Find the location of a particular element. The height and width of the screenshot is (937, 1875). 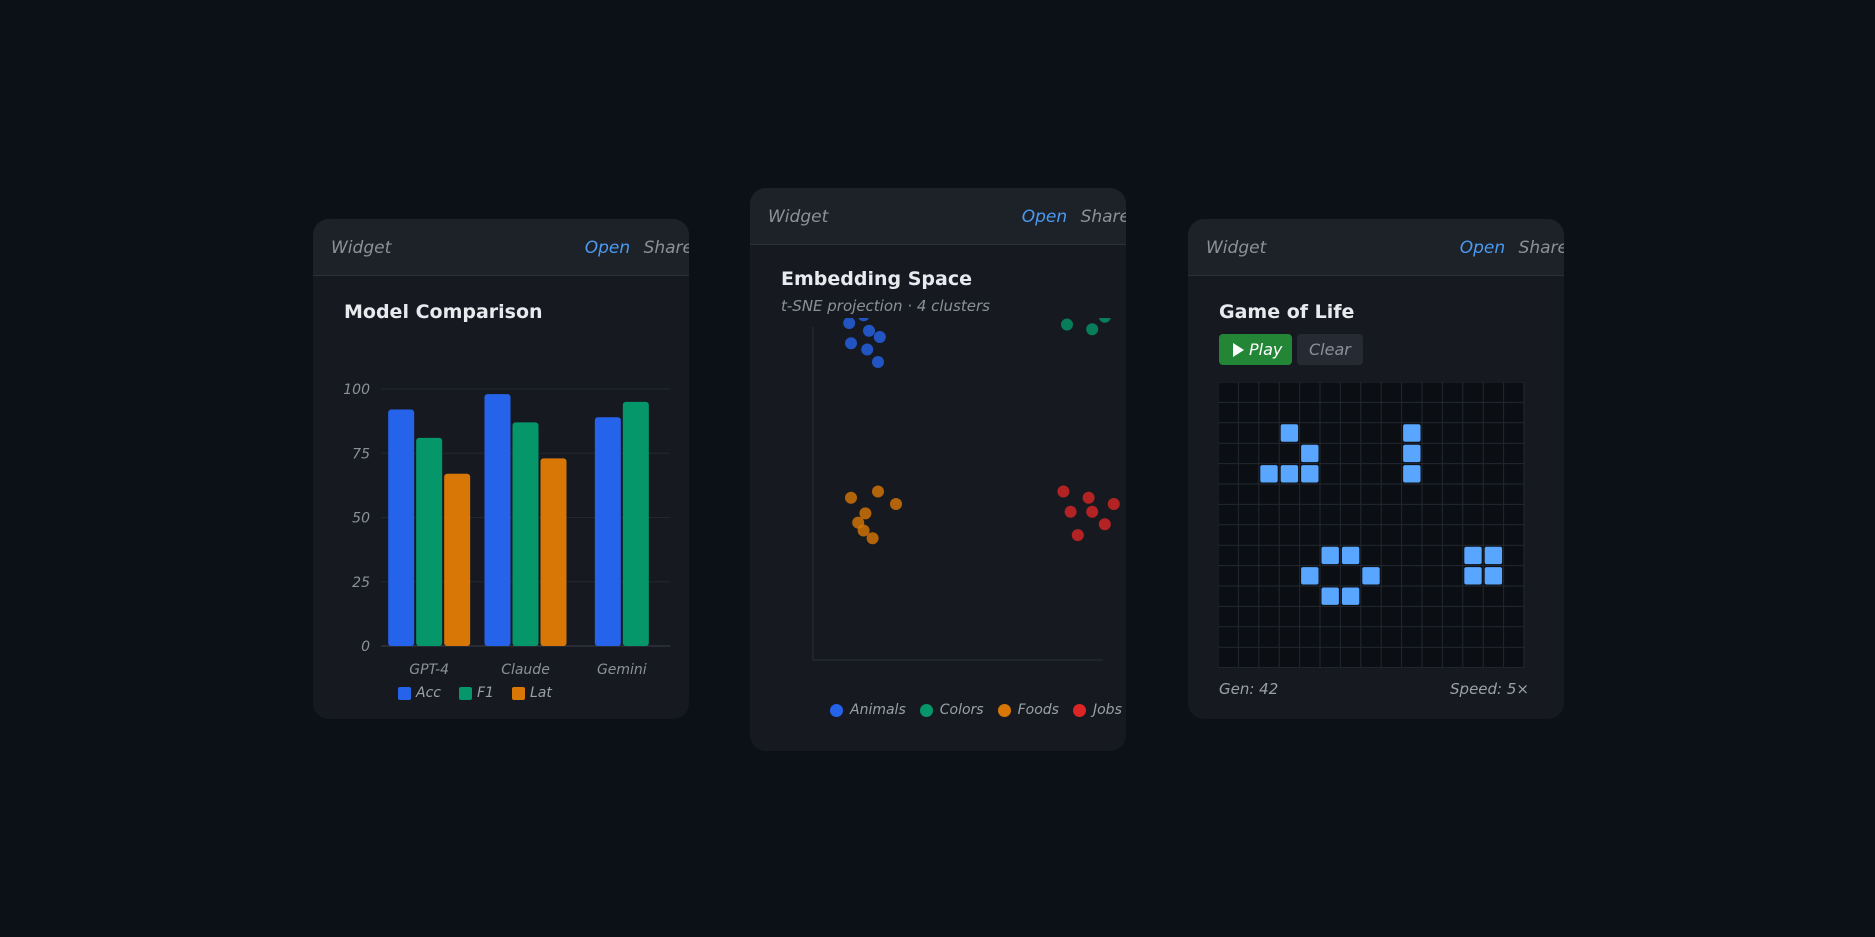

bar-chart: 0 25 50 75 100 GPT-4 Claude Gemini is located at coordinates (506, 530).